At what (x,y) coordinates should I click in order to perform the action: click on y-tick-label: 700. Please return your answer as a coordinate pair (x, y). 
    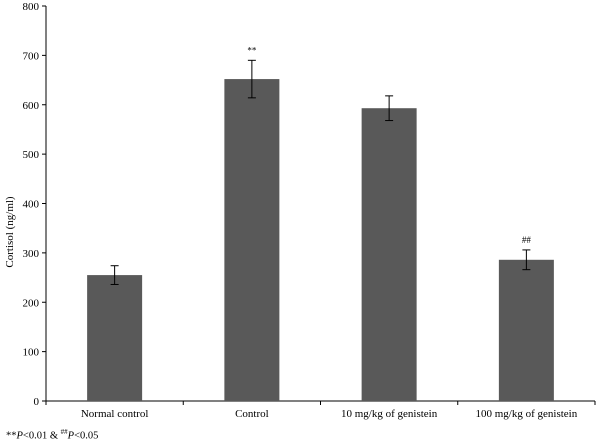
    Looking at the image, I should click on (31, 56).